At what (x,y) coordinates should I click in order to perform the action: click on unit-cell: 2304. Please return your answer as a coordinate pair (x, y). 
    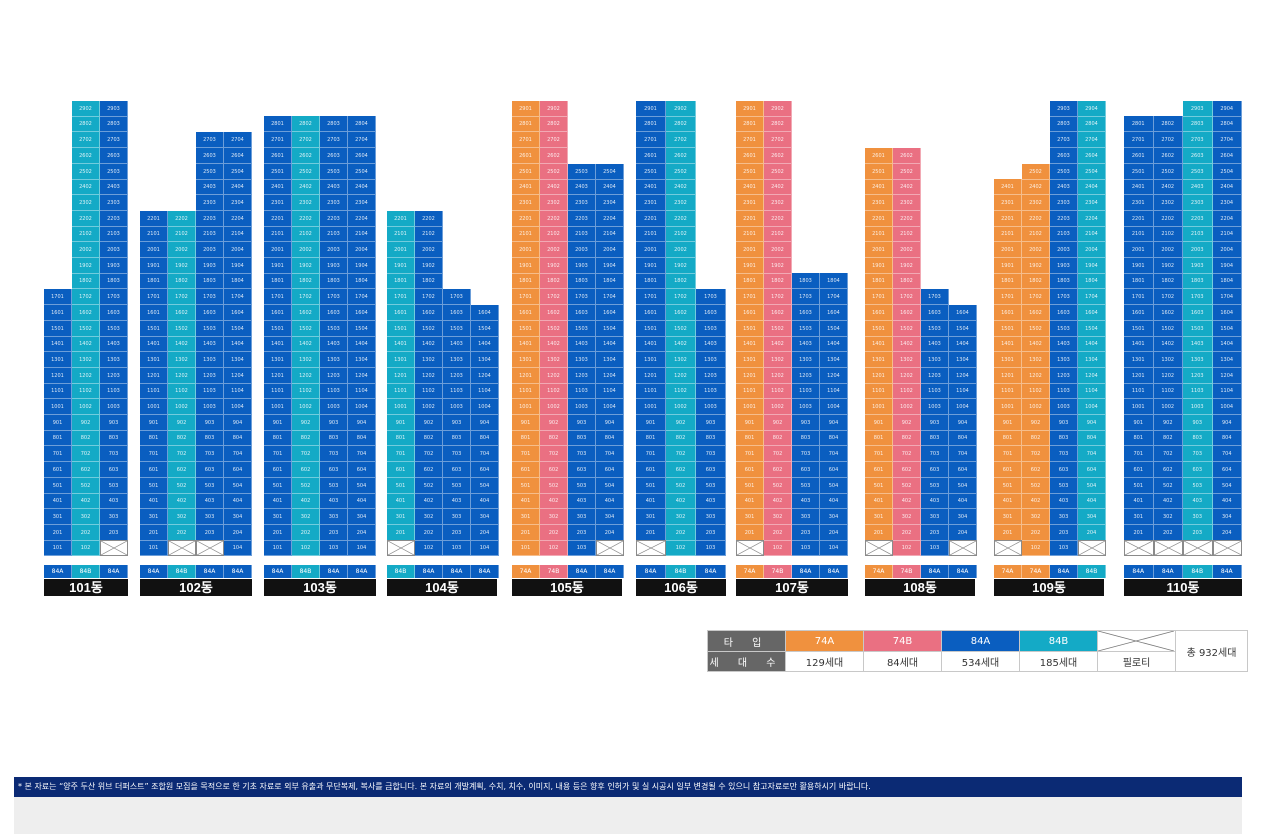
    Looking at the image, I should click on (362, 202).